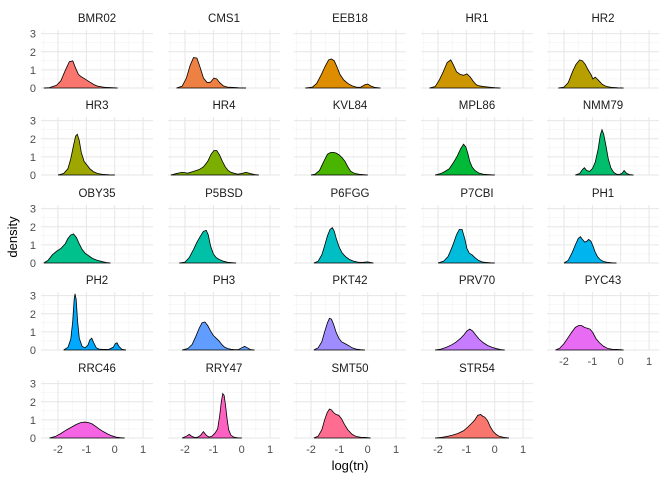 The image size is (672, 480). What do you see at coordinates (96, 106) in the screenshot?
I see `facet-label-hr3: HR3` at bounding box center [96, 106].